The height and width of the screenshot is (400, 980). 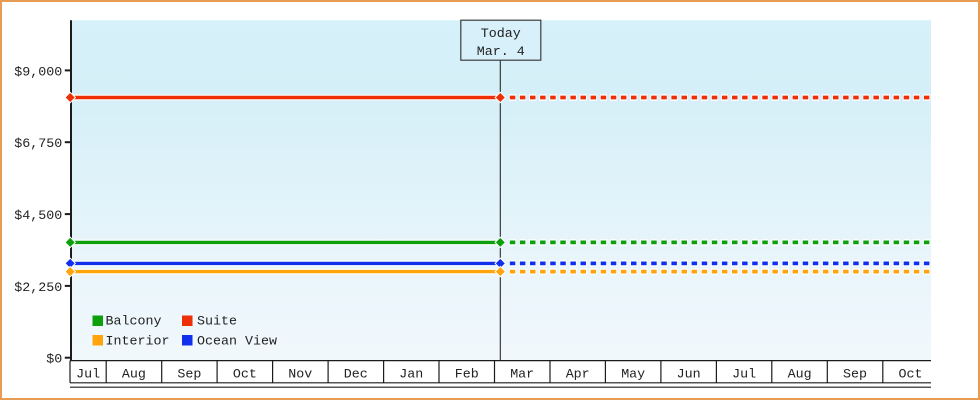 What do you see at coordinates (38, 144) in the screenshot?
I see `svg-text: $6,750` at bounding box center [38, 144].